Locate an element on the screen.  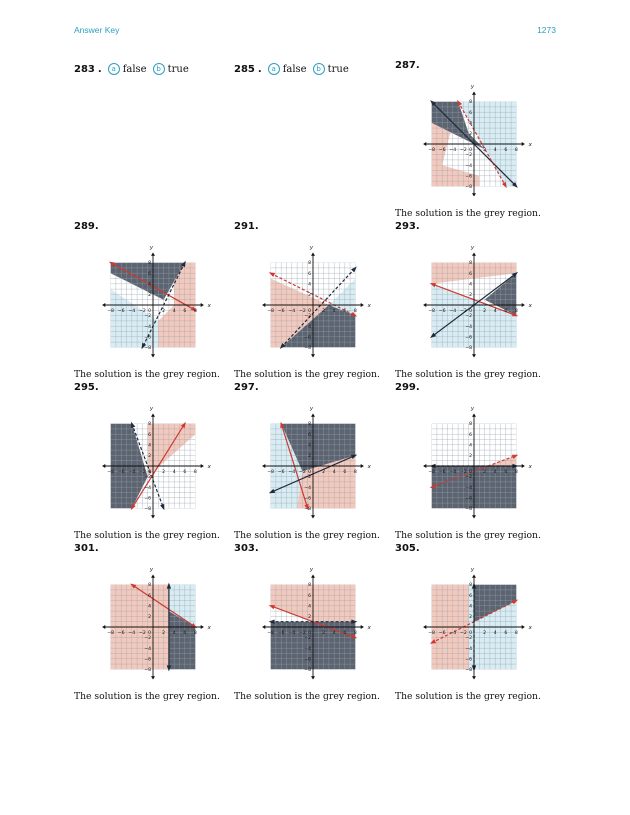
answer-283: 283. a false b true is located at coordinates (131, 69).